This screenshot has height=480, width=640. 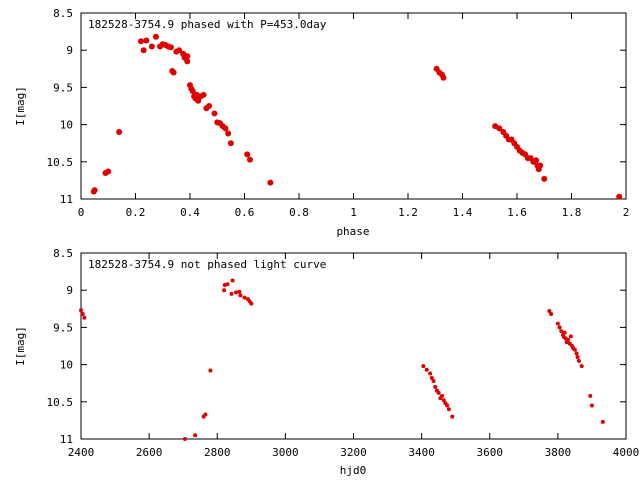 I want to click on x-tick-labels: 0 0.2 0.4 0.6 0.8 1 1.2 1.4 1.6 1.8 2, so click(x=354, y=212).